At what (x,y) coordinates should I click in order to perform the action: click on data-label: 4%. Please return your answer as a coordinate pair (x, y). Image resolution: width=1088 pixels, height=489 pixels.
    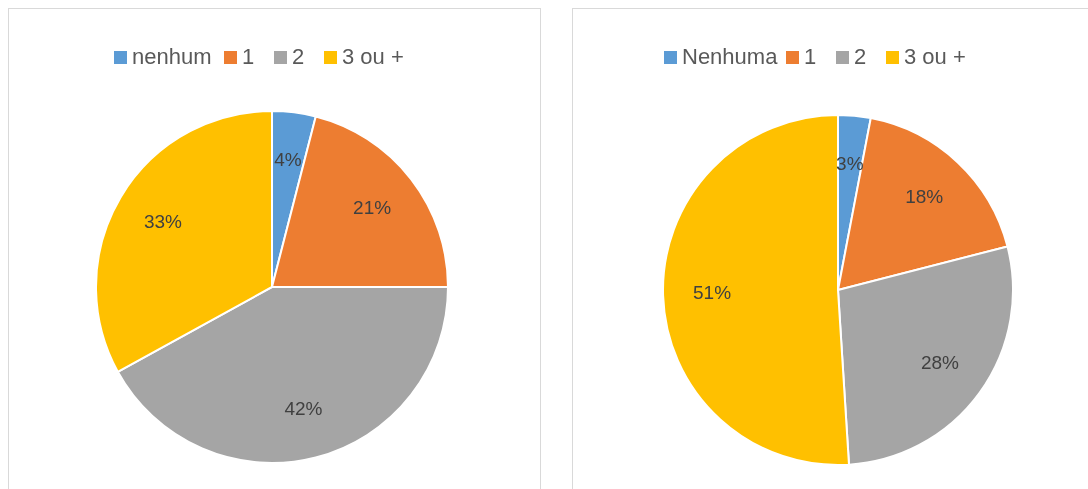
    Looking at the image, I should click on (288, 160).